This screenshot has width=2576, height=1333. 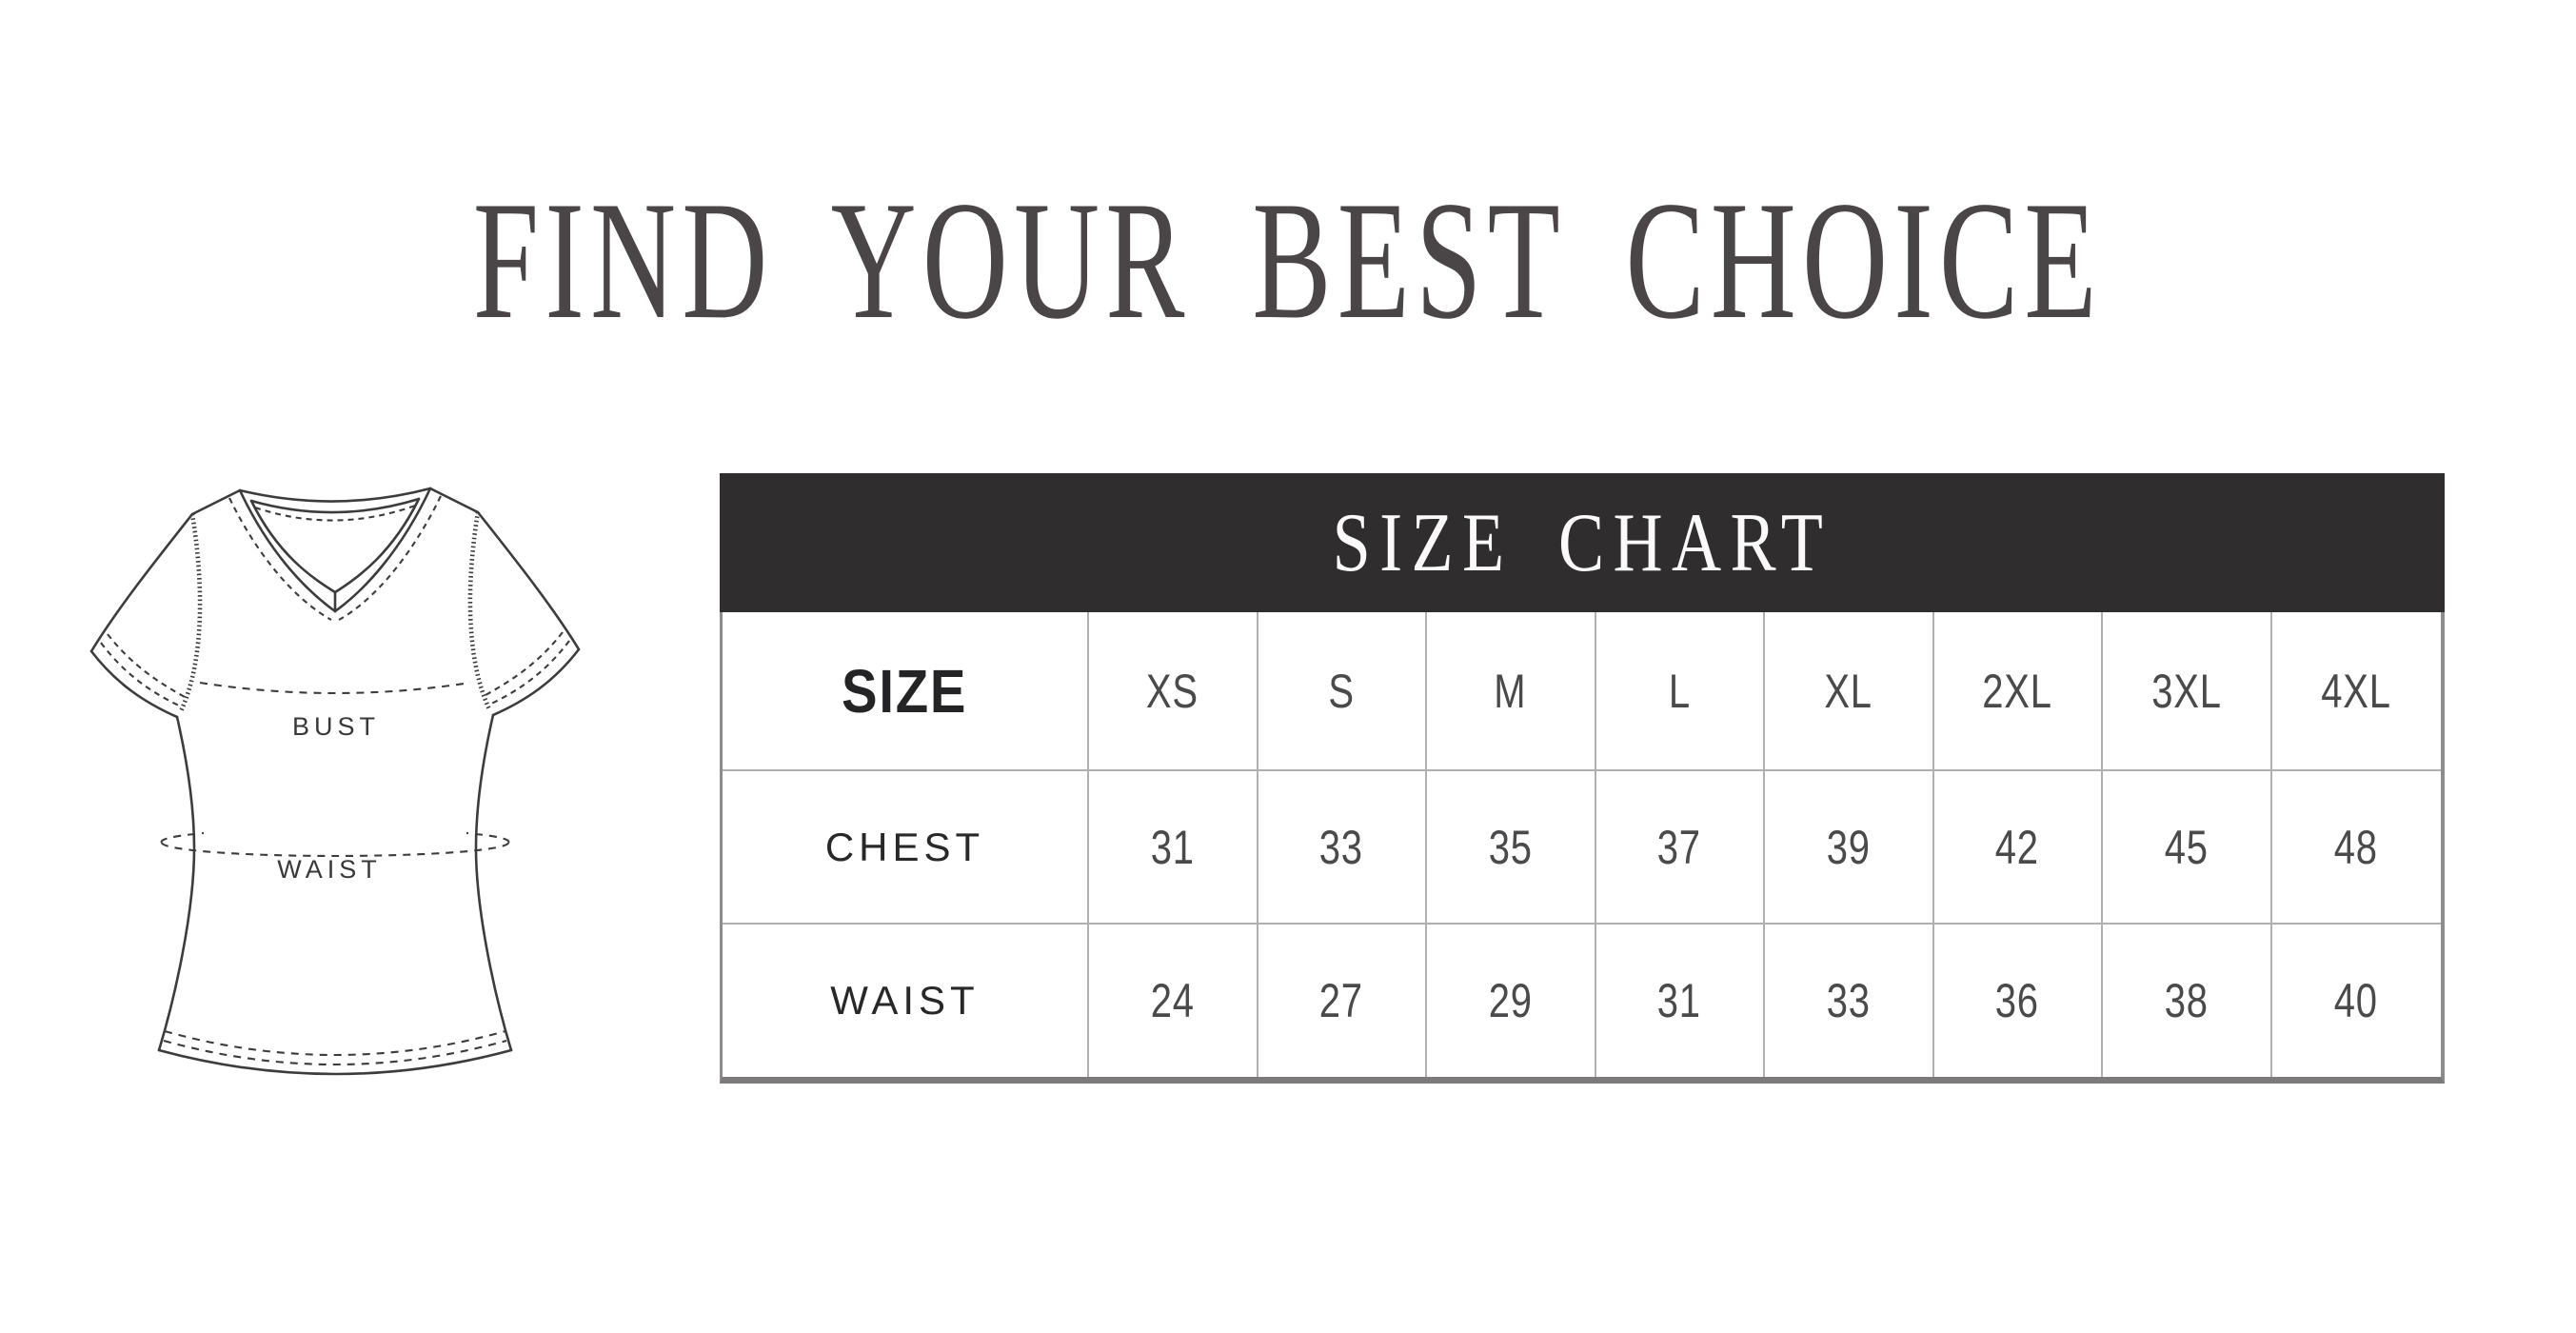 I want to click on chest-cell-4xl: 48, so click(x=2356, y=848).